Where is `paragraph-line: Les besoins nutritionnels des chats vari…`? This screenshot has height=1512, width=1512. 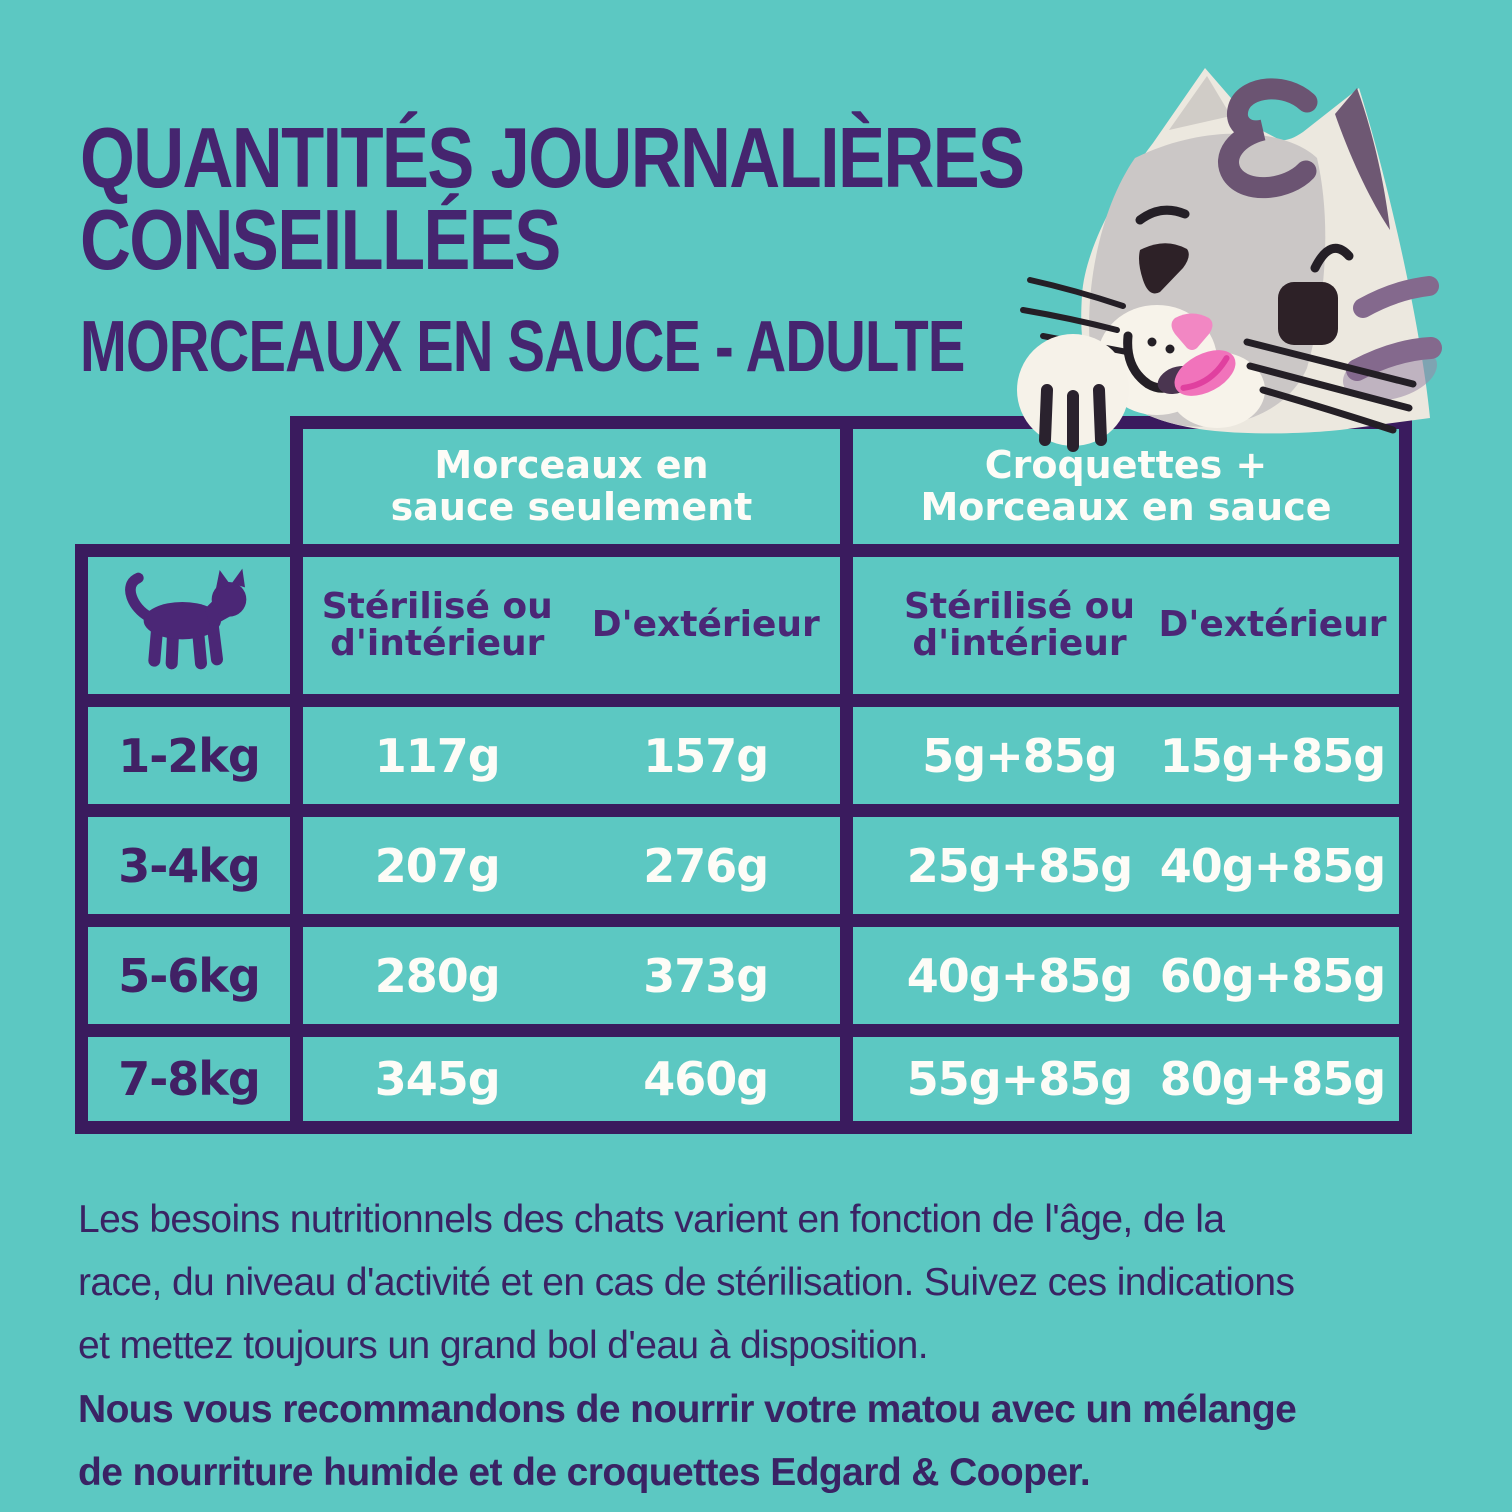 paragraph-line: Les besoins nutritionnels des chats vari… is located at coordinates (651, 1219).